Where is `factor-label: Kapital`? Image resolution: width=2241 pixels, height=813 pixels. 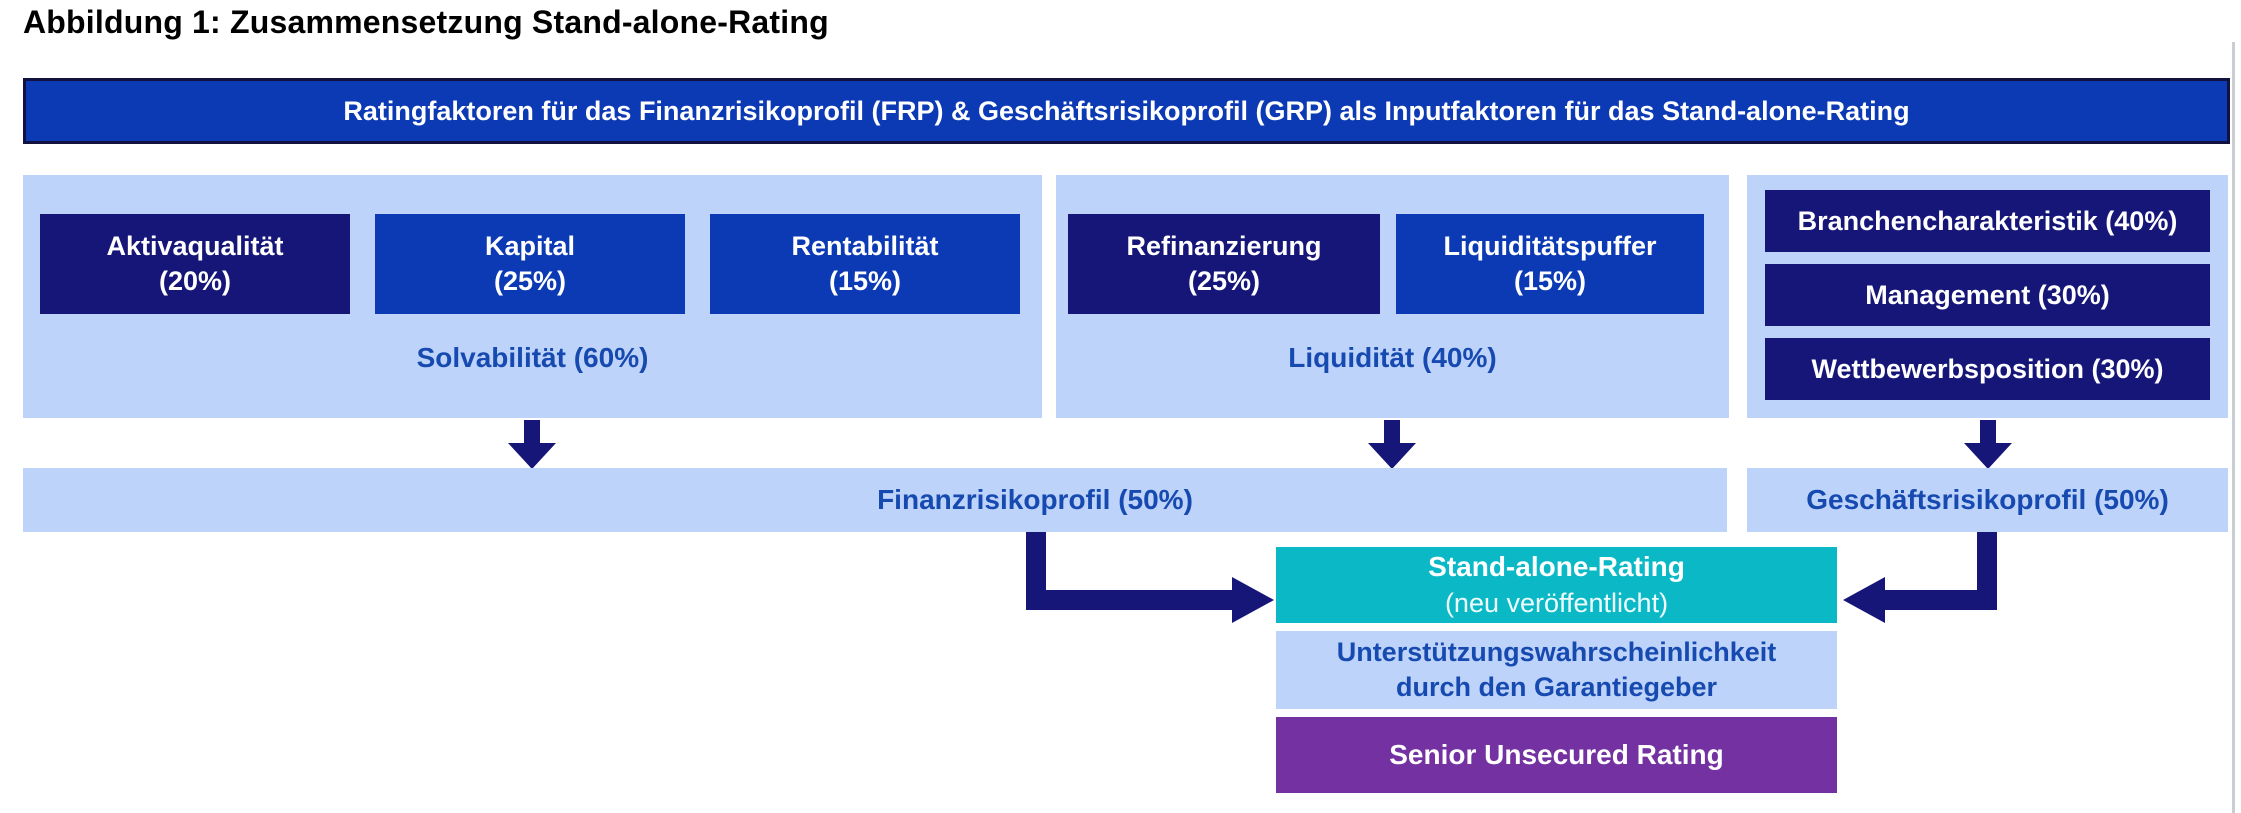
factor-label: Kapital is located at coordinates (530, 245).